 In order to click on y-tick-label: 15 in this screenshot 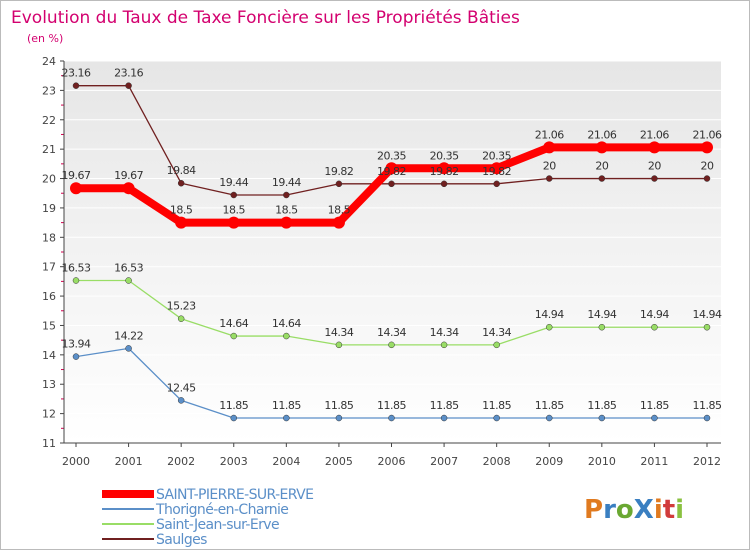, I will do `click(49, 325)`.